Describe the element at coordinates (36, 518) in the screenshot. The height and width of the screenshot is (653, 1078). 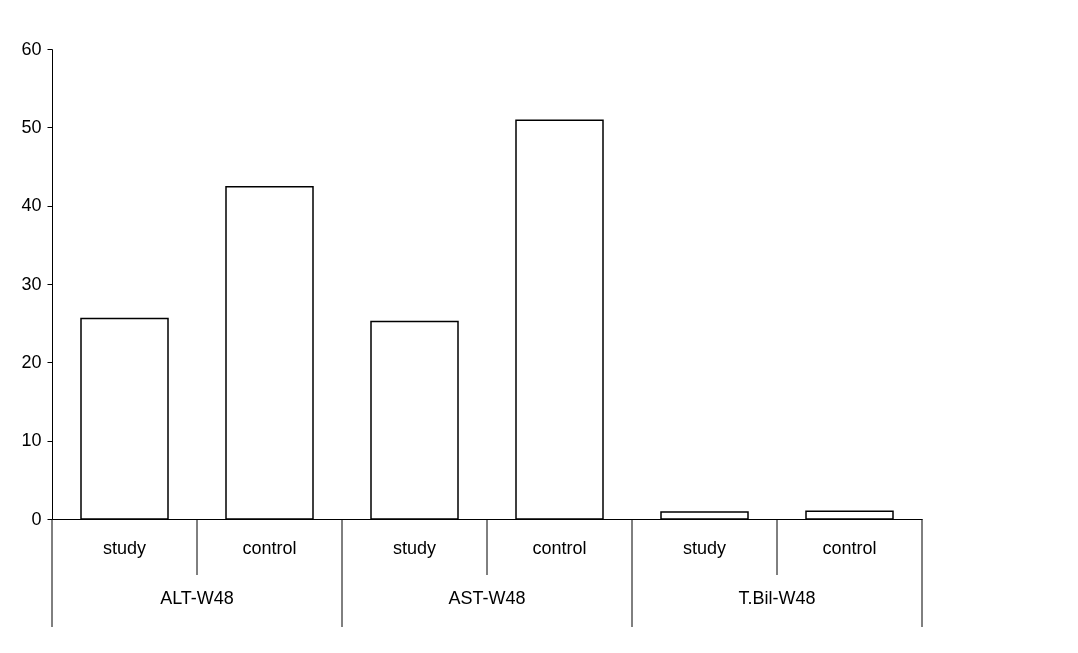
I see `y-tick-label: 0` at that location.